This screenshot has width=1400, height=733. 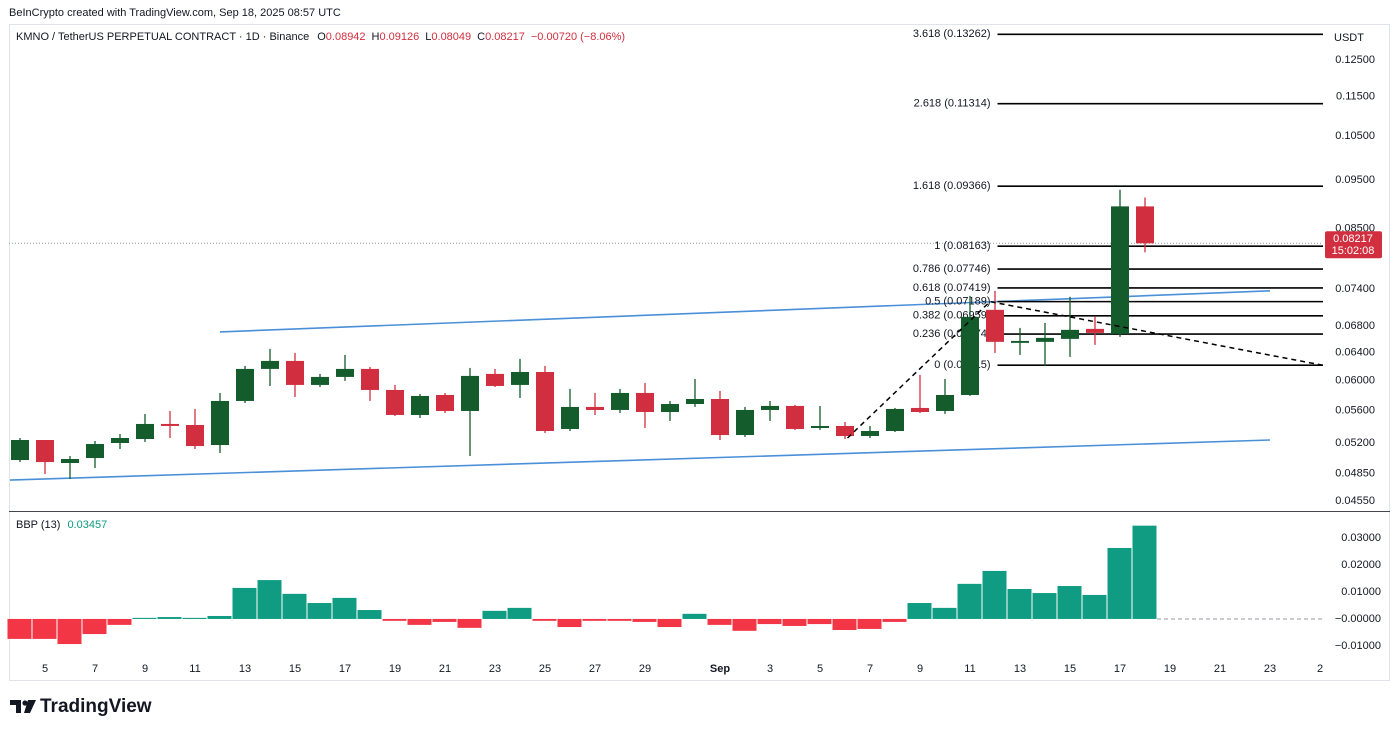 What do you see at coordinates (952, 269) in the screenshot?
I see `fib-label: 0.786 (0.07746)` at bounding box center [952, 269].